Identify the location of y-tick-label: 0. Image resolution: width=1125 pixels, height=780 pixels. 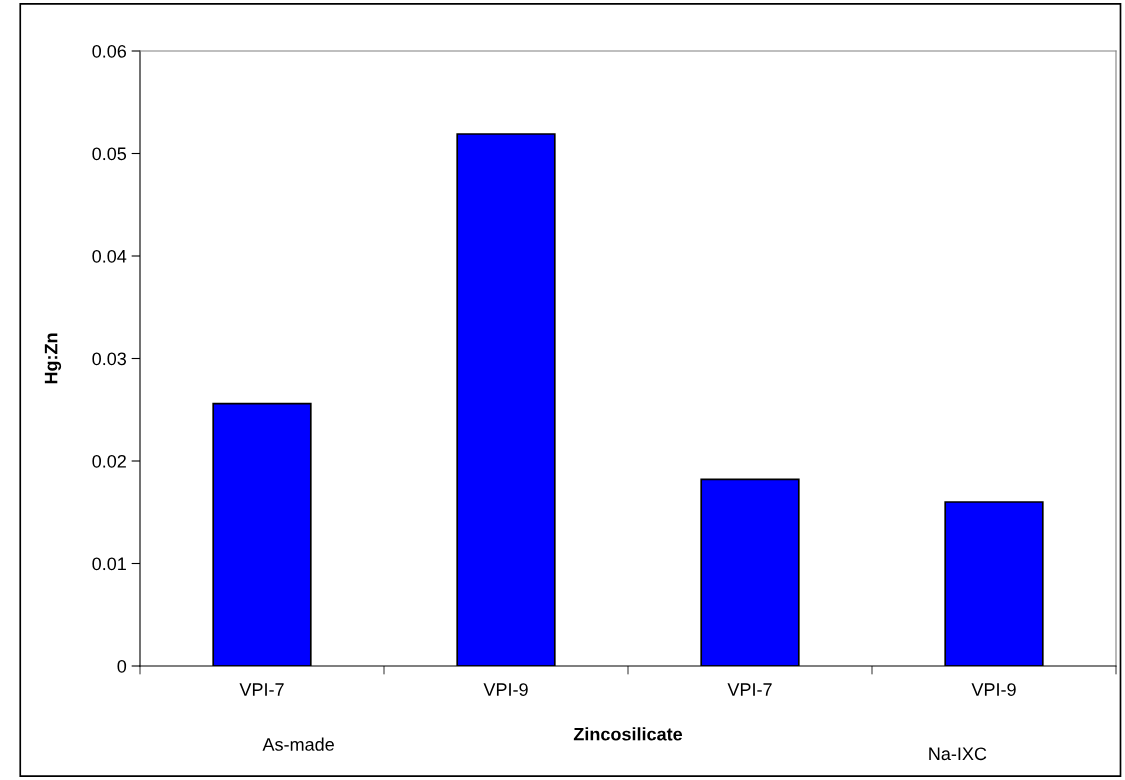
(122, 666).